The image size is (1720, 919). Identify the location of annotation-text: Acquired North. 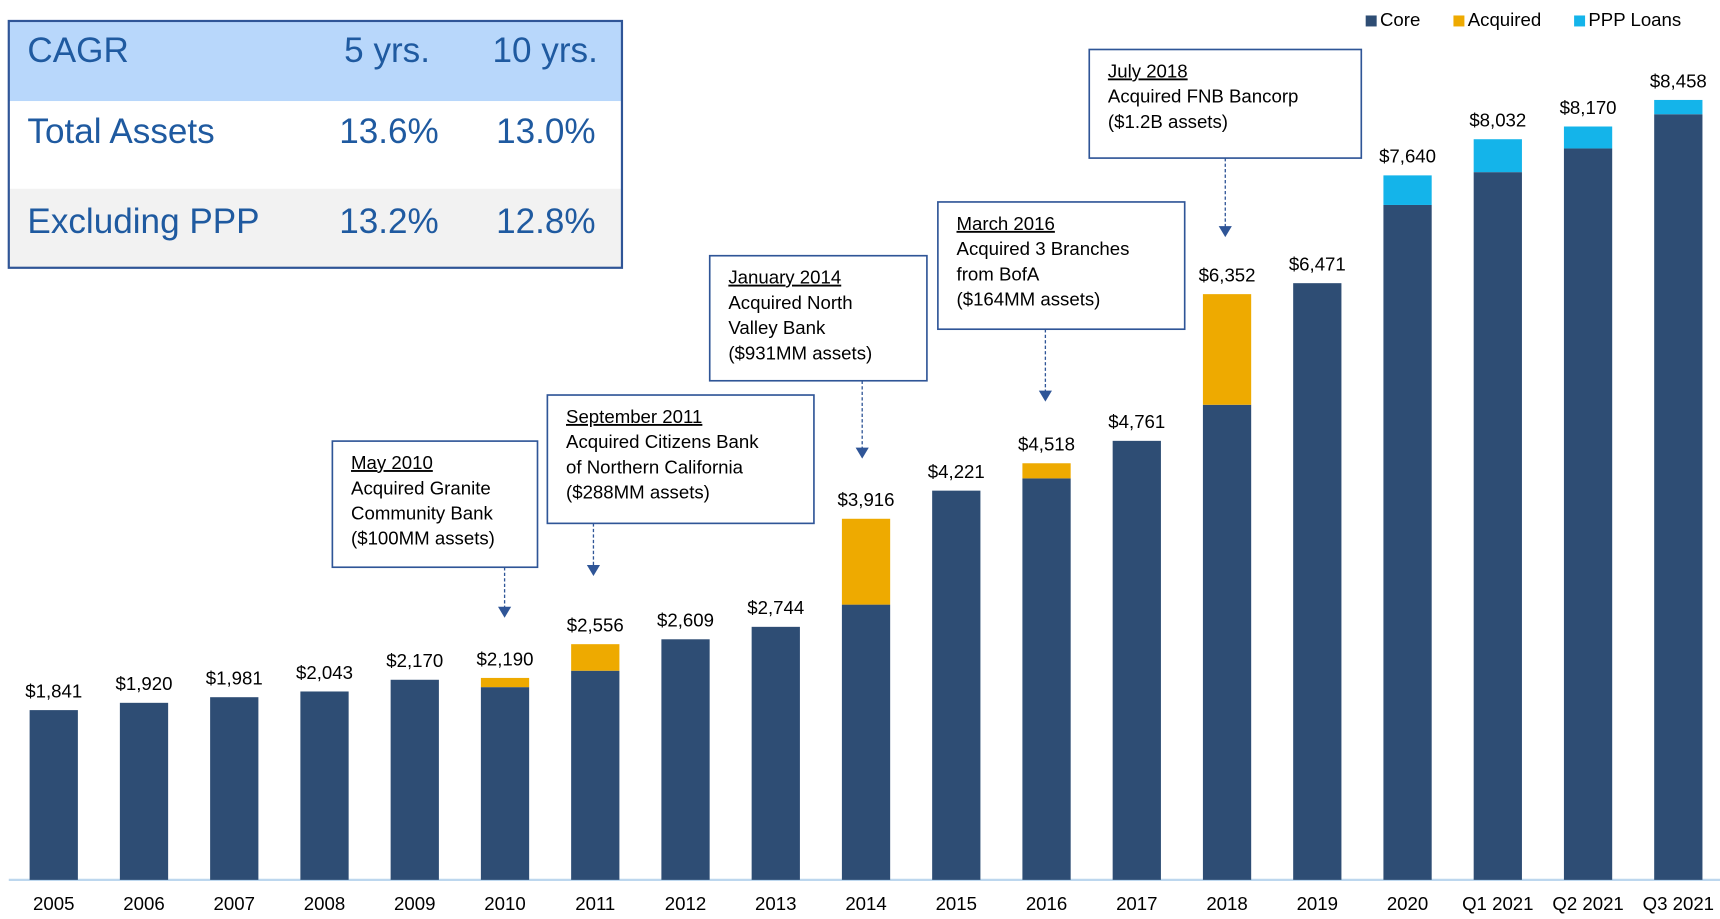
(790, 302).